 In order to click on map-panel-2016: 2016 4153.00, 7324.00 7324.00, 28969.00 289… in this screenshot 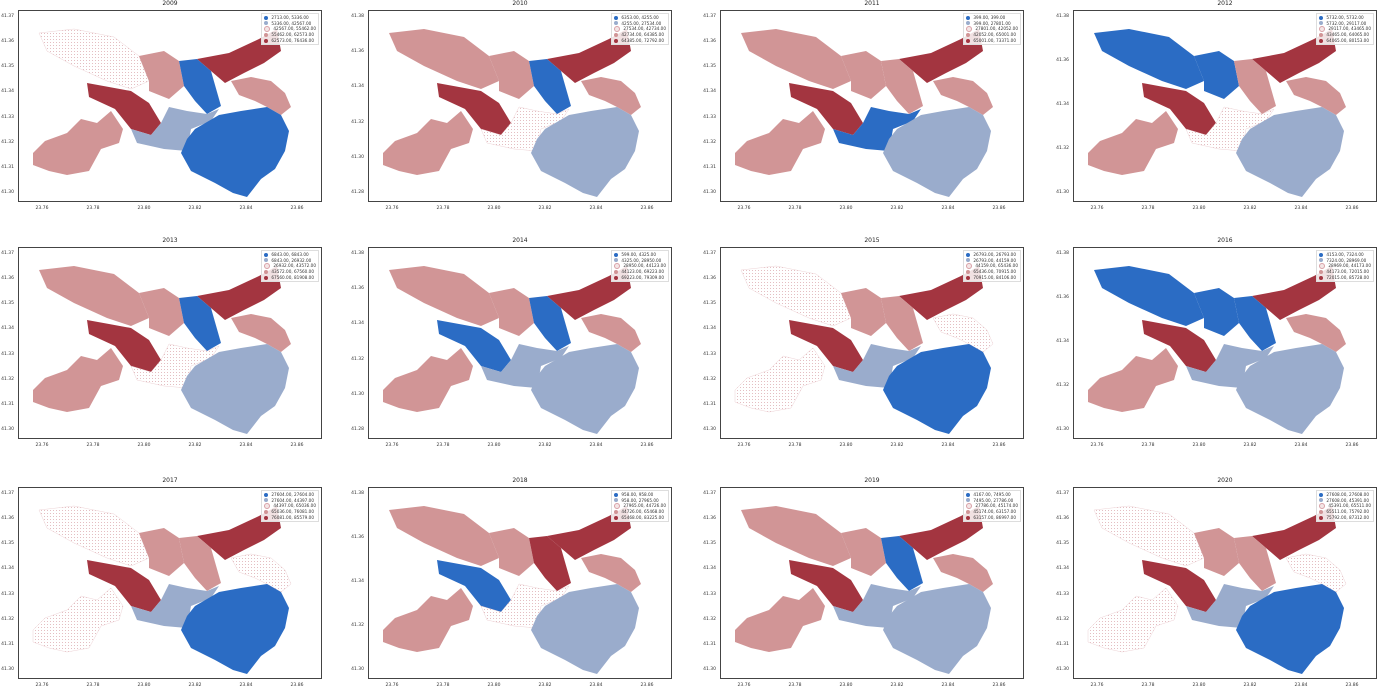, I will do `click(1216, 347)`.